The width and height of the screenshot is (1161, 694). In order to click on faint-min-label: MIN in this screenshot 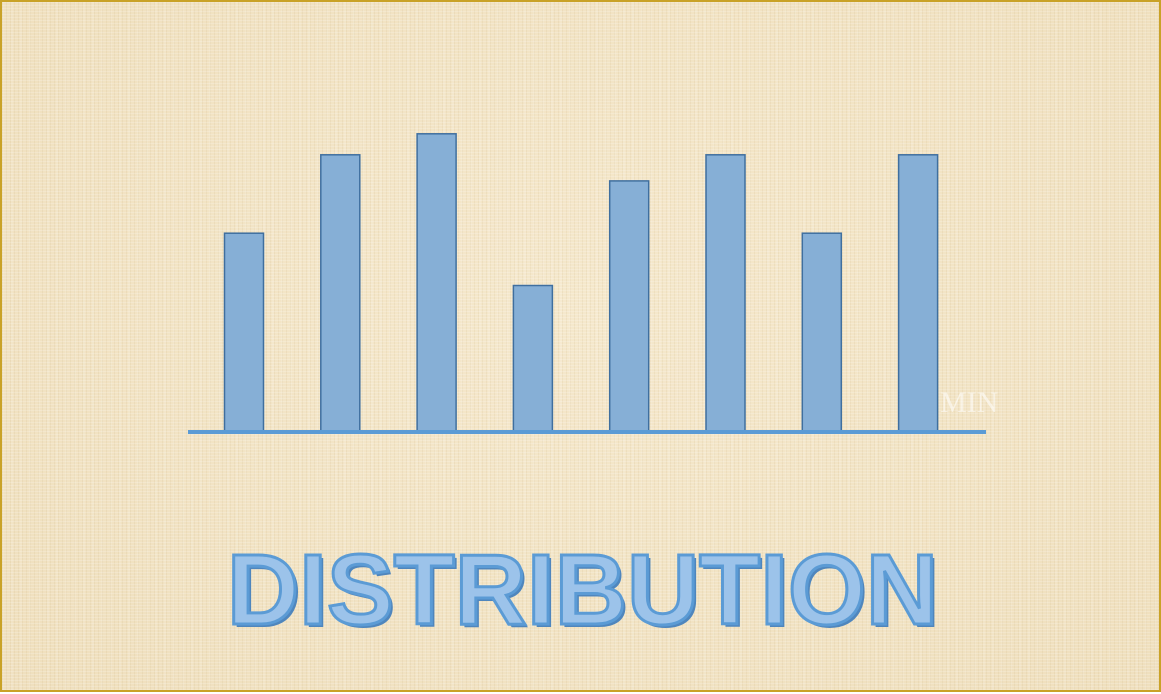, I will do `click(969, 402)`.